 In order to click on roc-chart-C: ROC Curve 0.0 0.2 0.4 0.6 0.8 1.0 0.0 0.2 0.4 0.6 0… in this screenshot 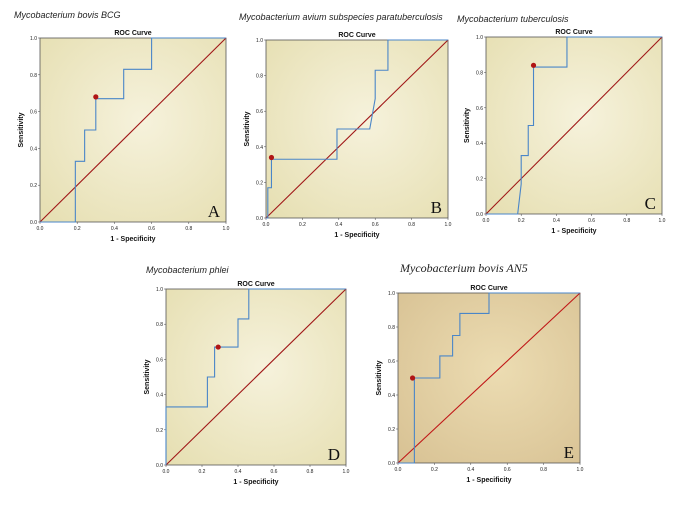, I will do `click(565, 132)`.